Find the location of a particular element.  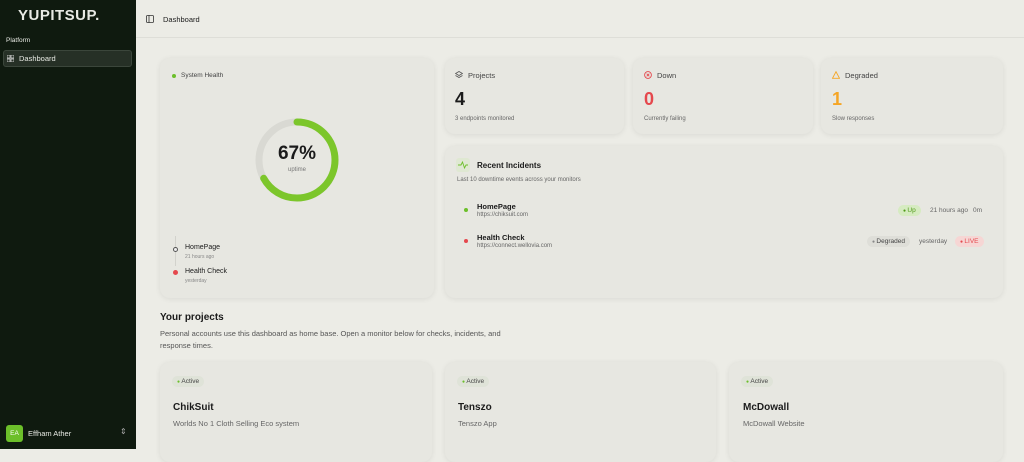

incident-icon is located at coordinates (463, 165).